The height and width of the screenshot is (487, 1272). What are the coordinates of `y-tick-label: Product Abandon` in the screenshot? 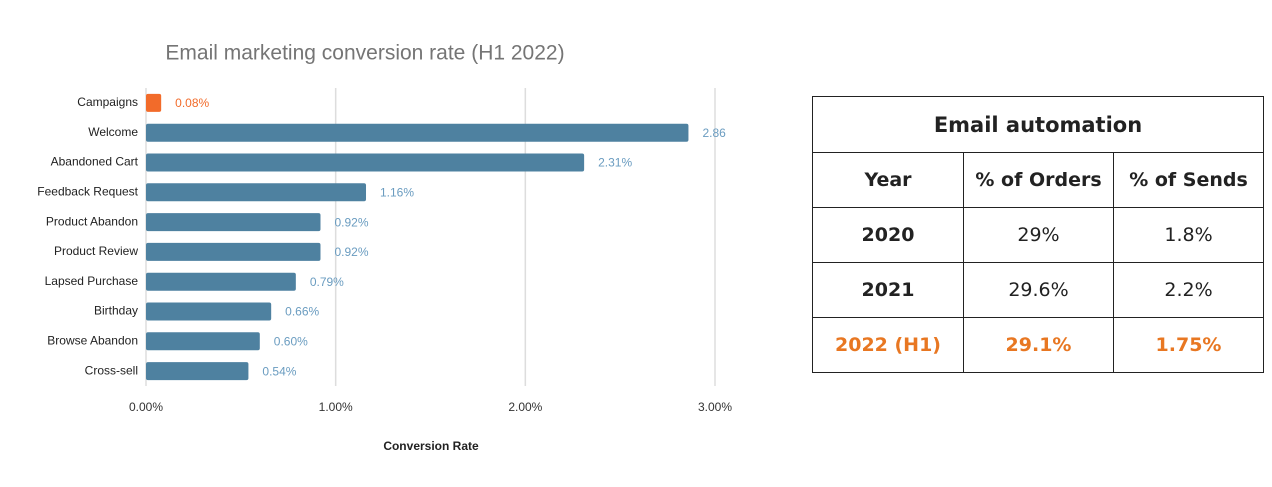 It's located at (92, 221).